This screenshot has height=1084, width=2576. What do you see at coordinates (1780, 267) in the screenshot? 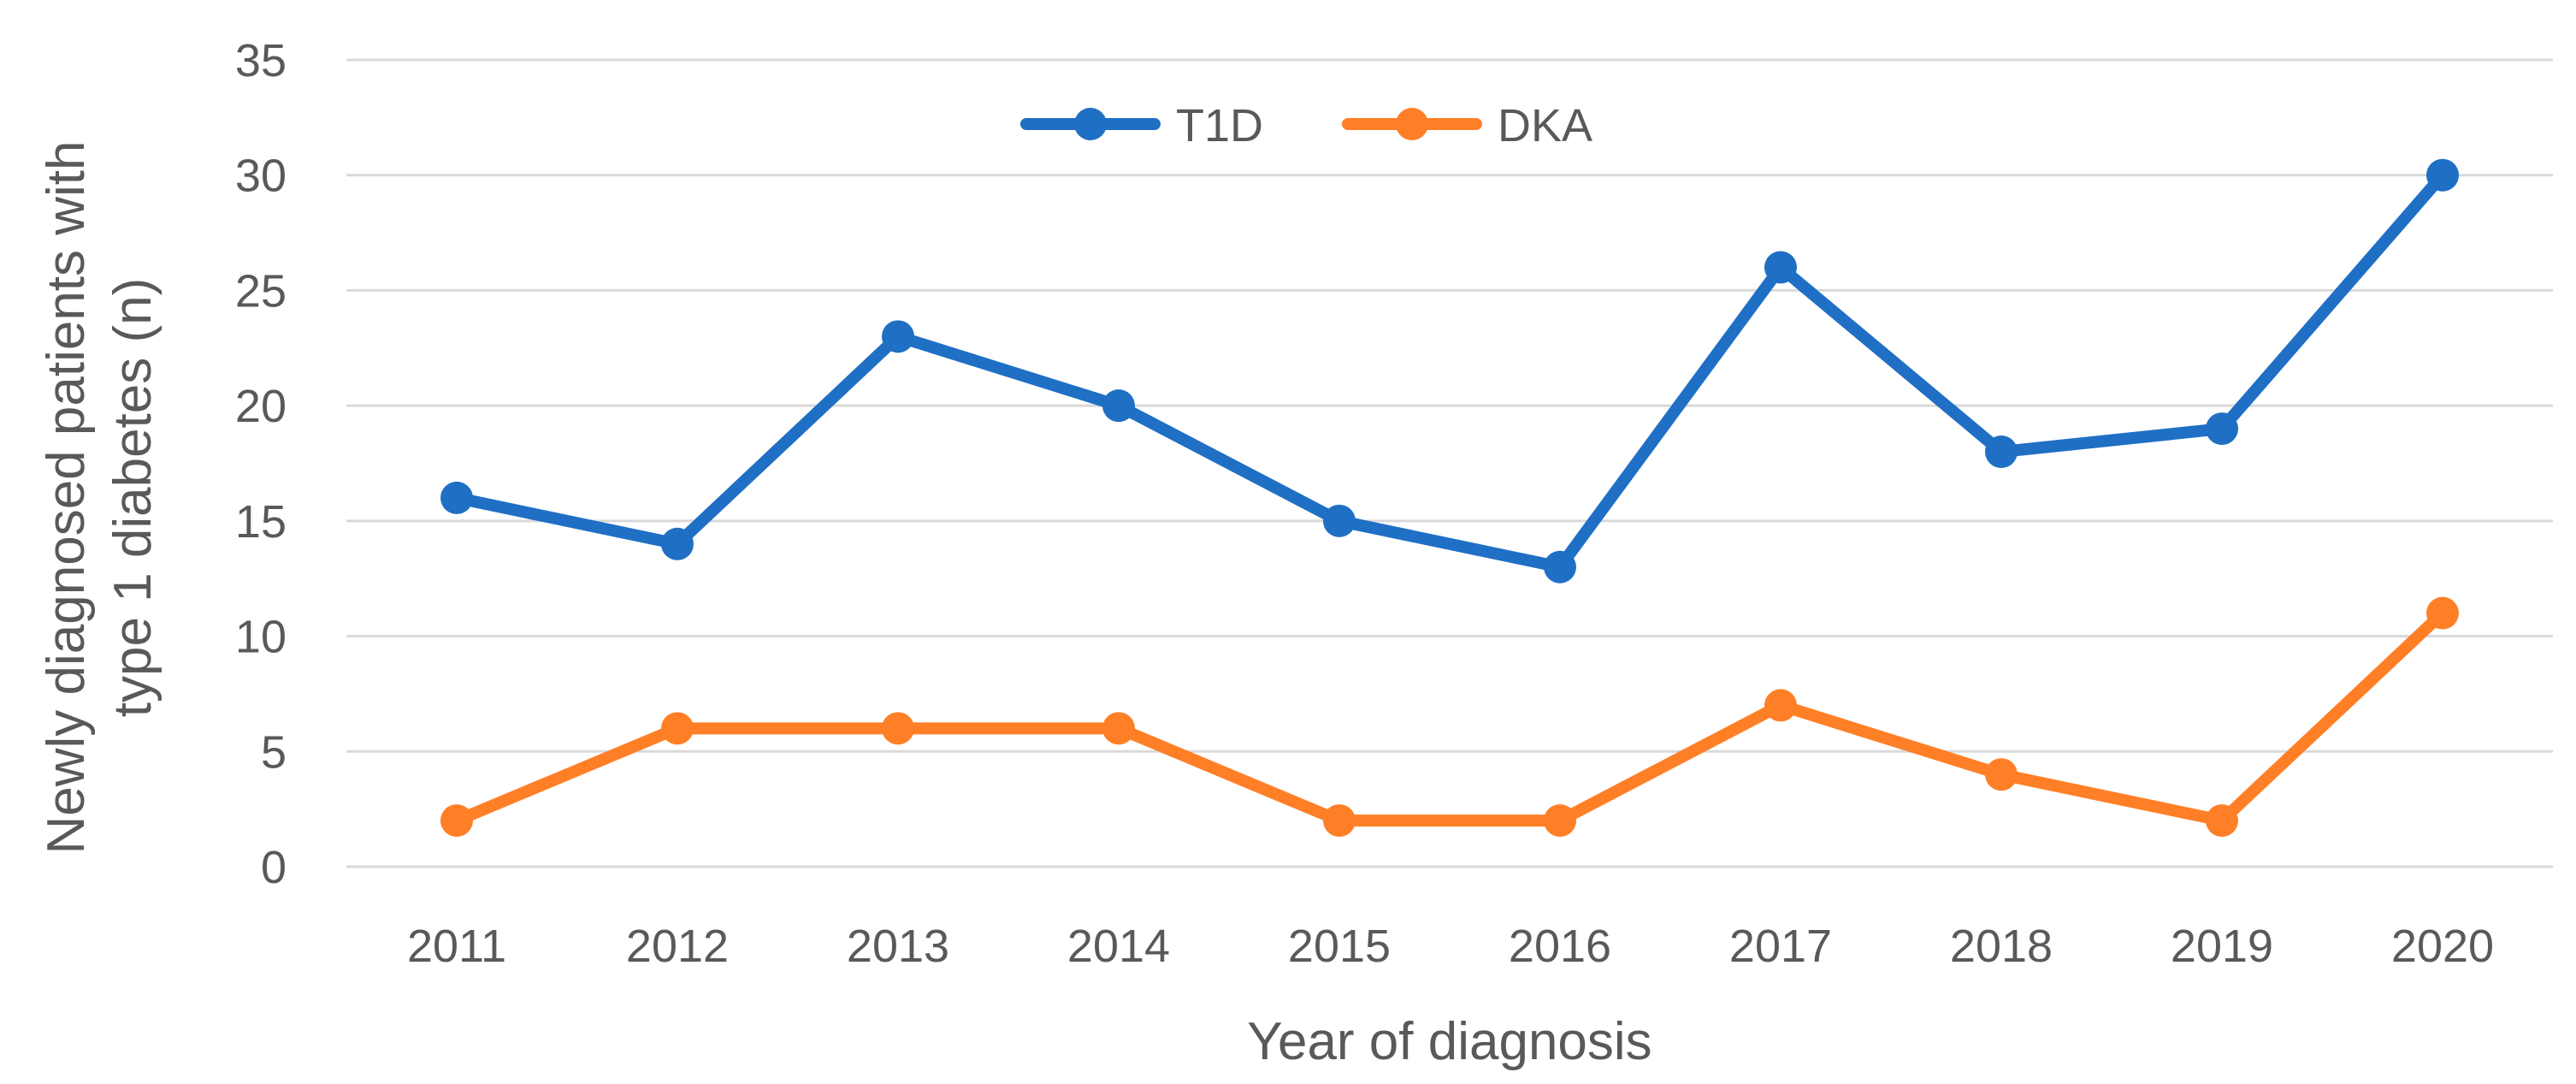
I see `data-point-t1d-2017` at bounding box center [1780, 267].